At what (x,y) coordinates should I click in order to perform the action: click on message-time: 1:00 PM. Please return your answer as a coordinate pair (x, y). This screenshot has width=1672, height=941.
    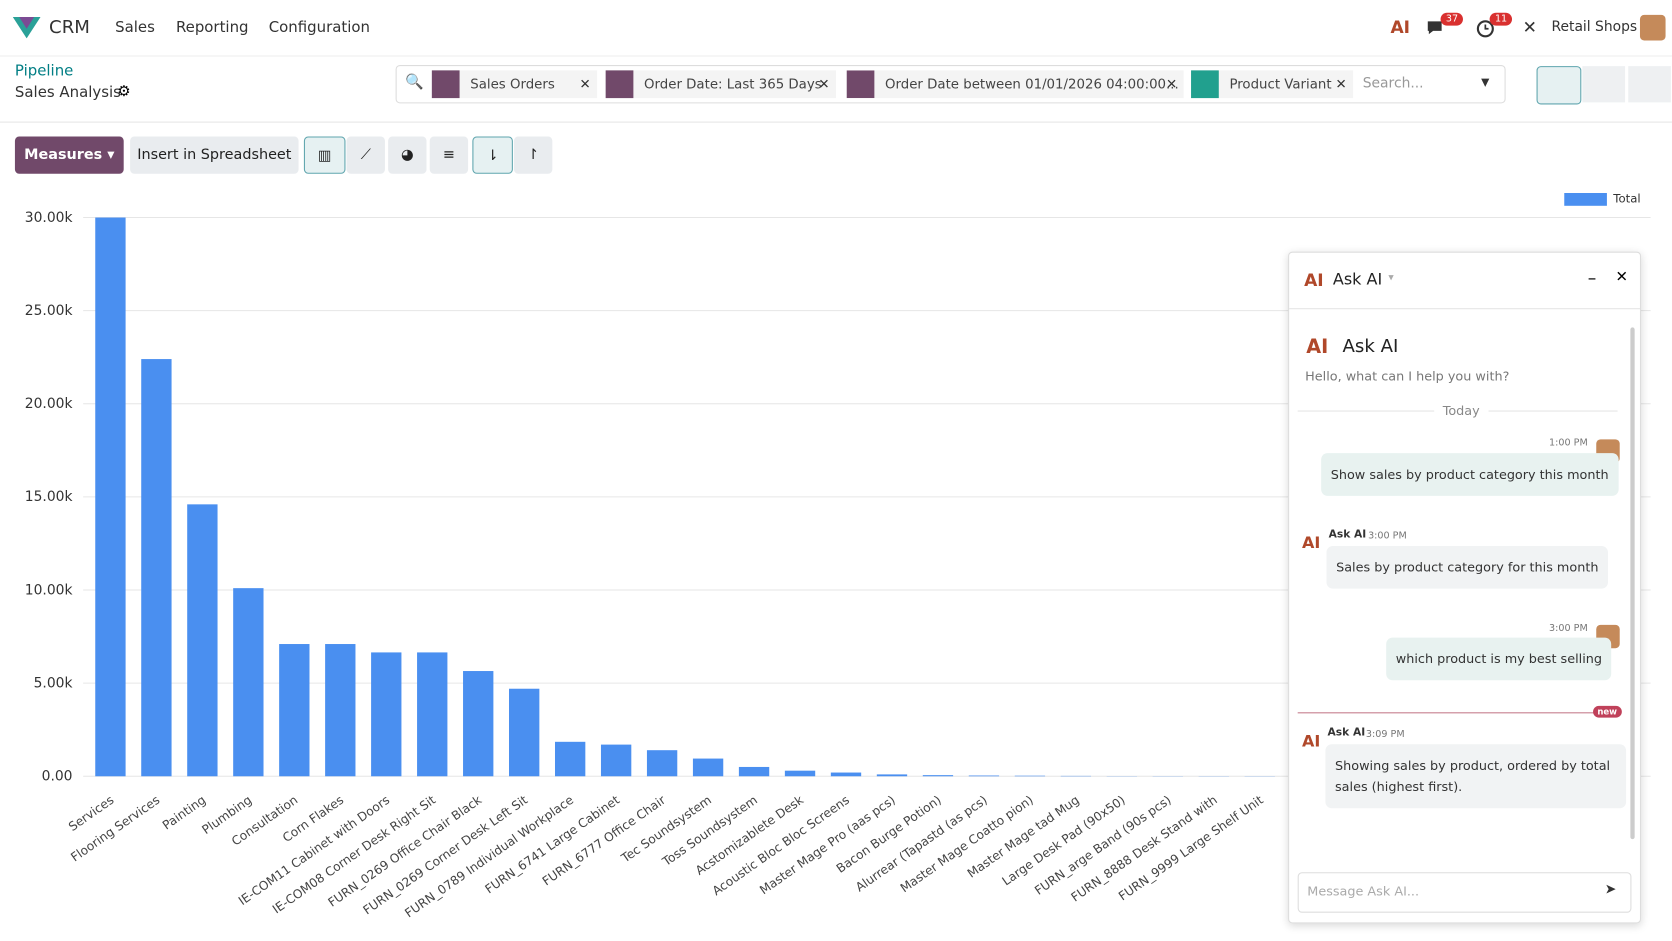
    Looking at the image, I should click on (1568, 443).